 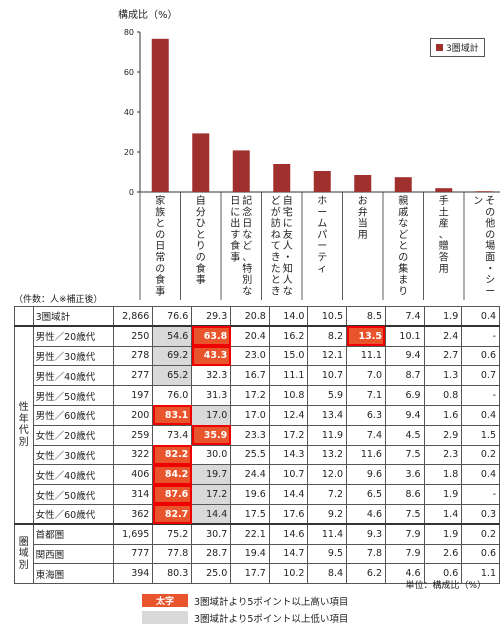 I want to click on cell-value: 10.2, so click(x=288, y=574).